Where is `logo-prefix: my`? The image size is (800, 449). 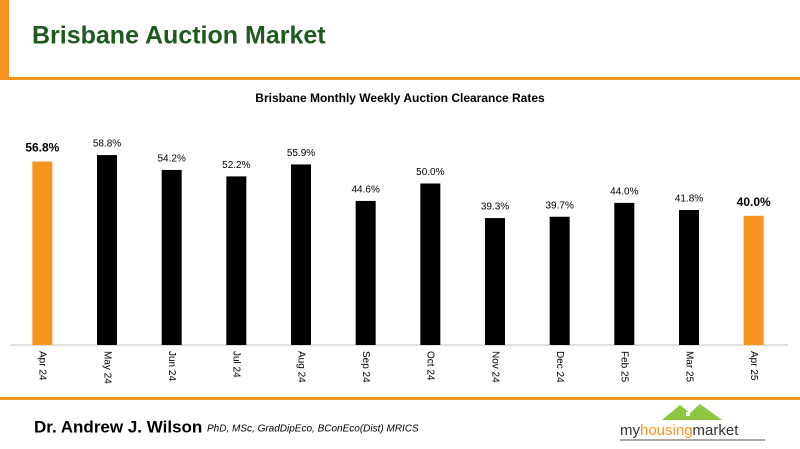
logo-prefix: my is located at coordinates (630, 430).